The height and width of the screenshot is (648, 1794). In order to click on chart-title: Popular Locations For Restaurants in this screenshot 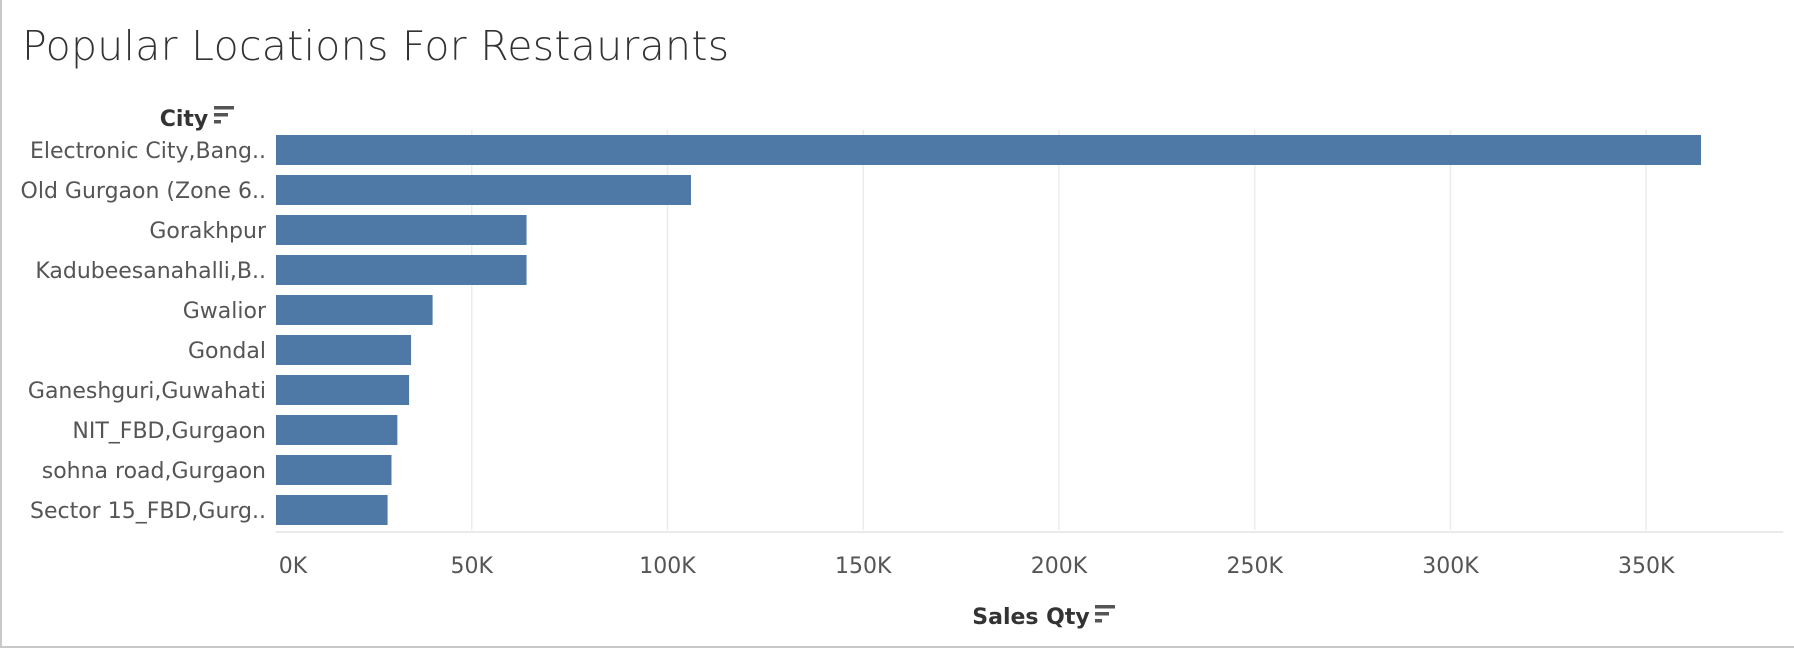, I will do `click(376, 46)`.